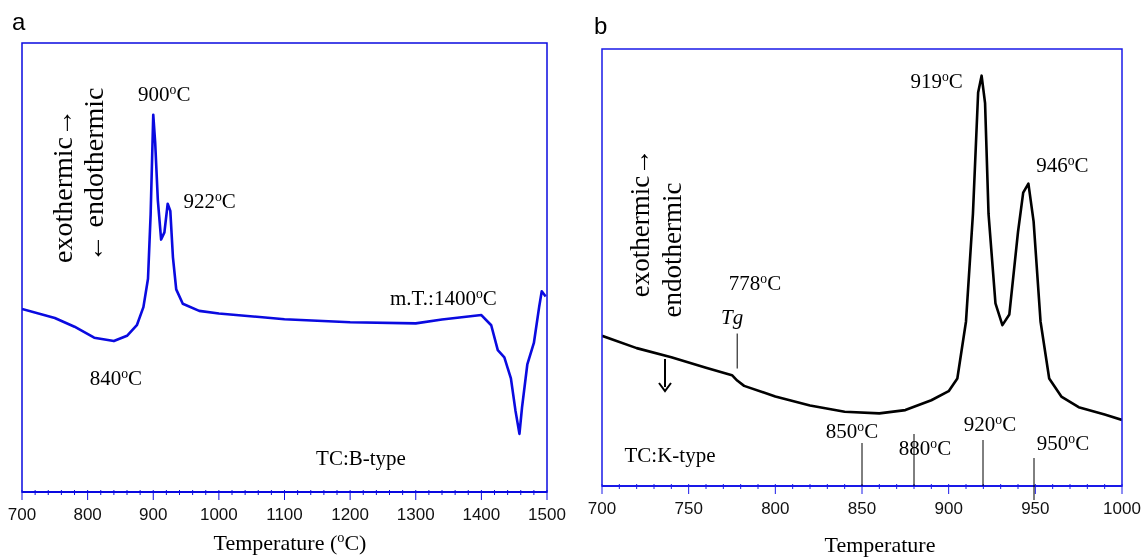 The width and height of the screenshot is (1147, 558). What do you see at coordinates (290, 542) in the screenshot?
I see `x-axis-title: Temperature ($^{o}$C)` at bounding box center [290, 542].